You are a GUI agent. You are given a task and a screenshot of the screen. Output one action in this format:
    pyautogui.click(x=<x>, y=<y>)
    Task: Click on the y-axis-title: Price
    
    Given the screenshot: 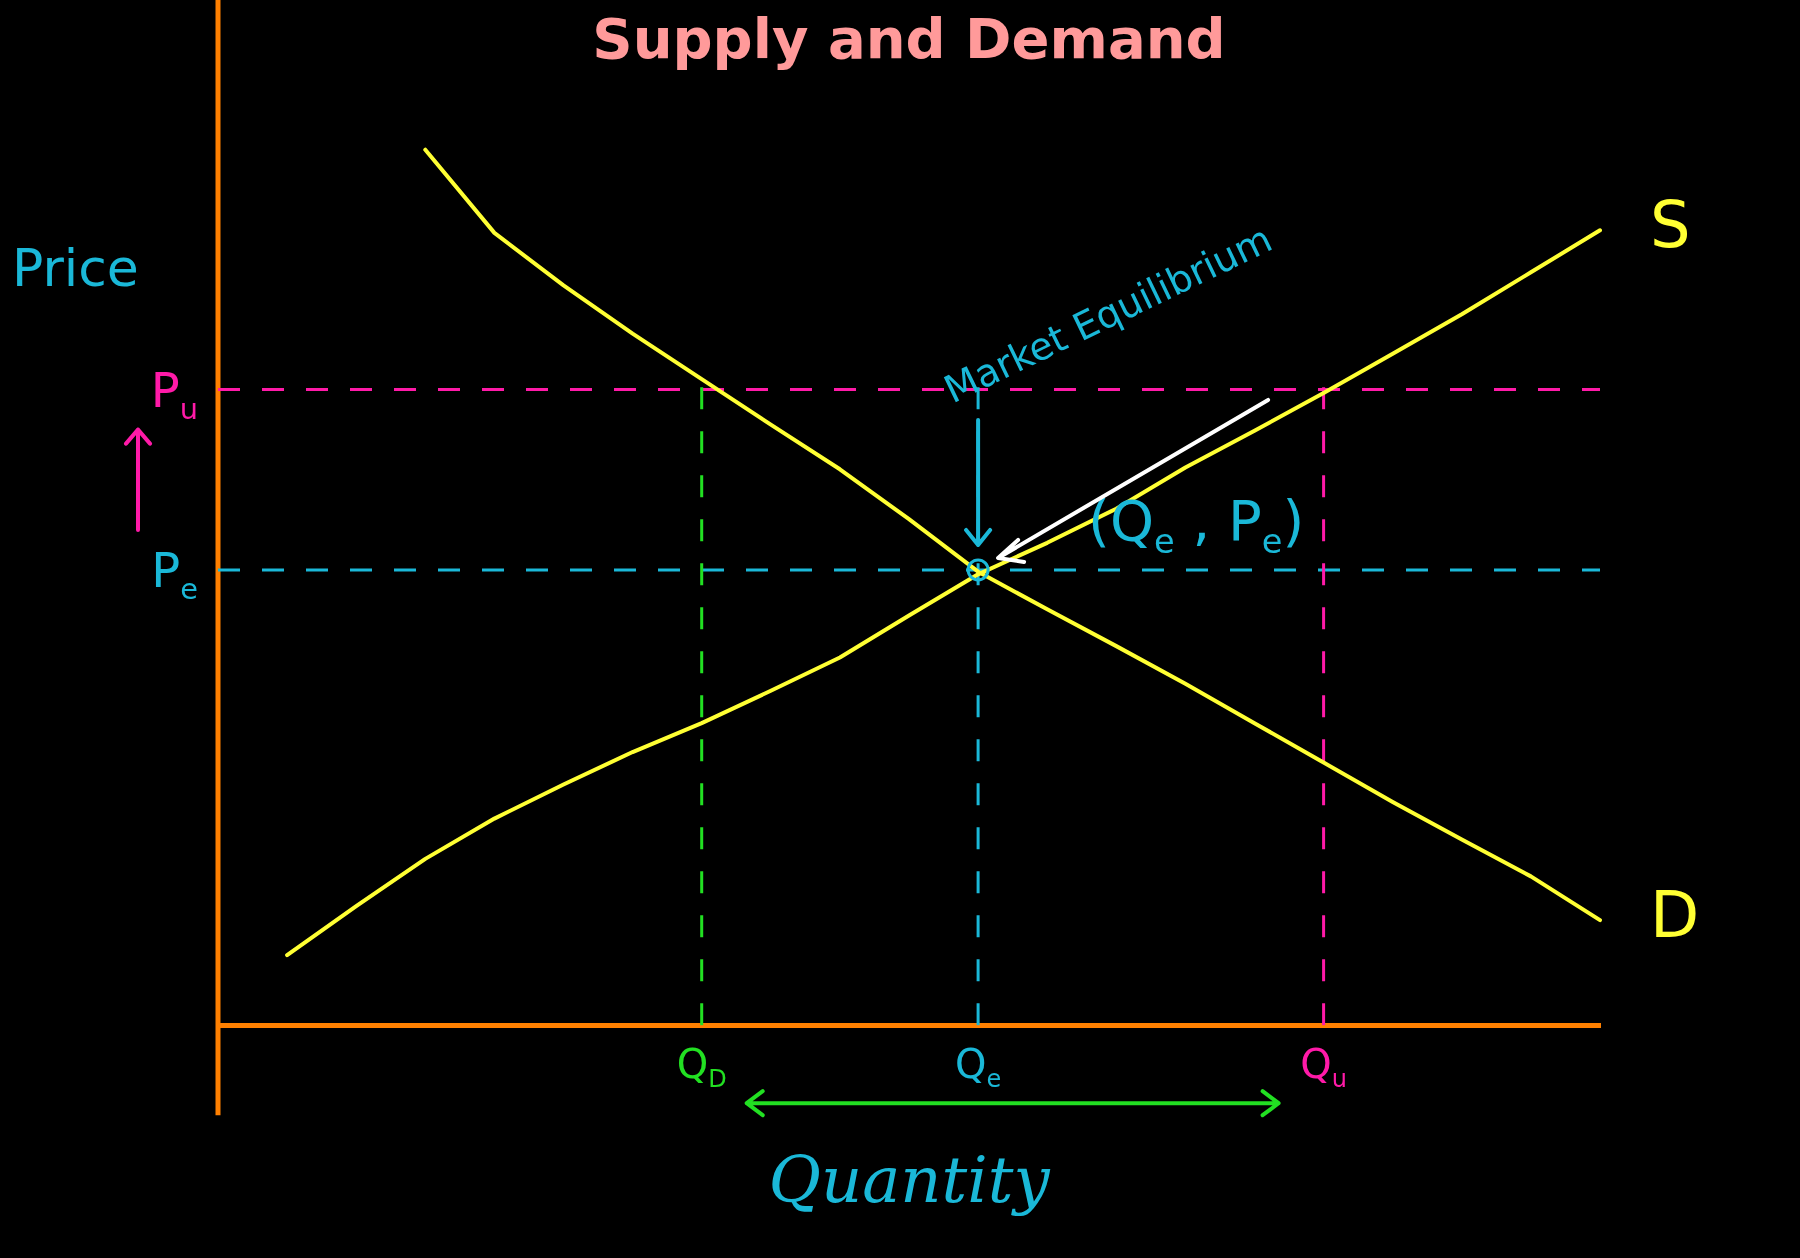 What is the action you would take?
    pyautogui.click(x=75, y=267)
    